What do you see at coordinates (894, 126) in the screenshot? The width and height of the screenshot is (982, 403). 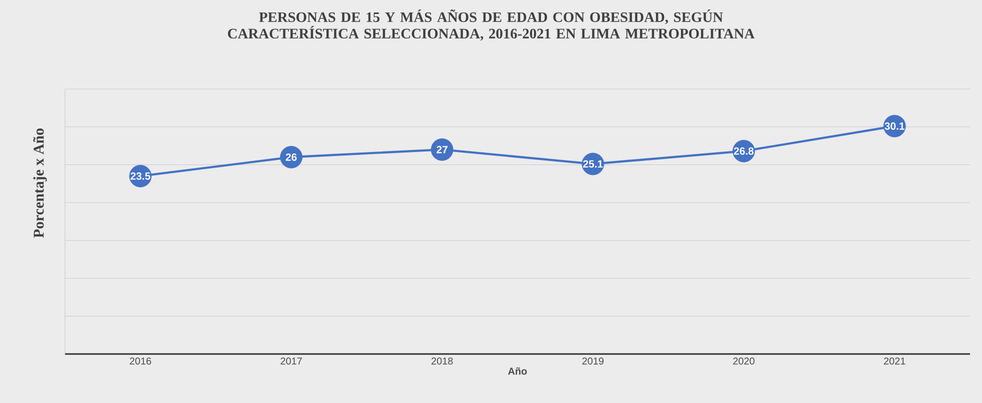 I see `data-label: 30.1` at bounding box center [894, 126].